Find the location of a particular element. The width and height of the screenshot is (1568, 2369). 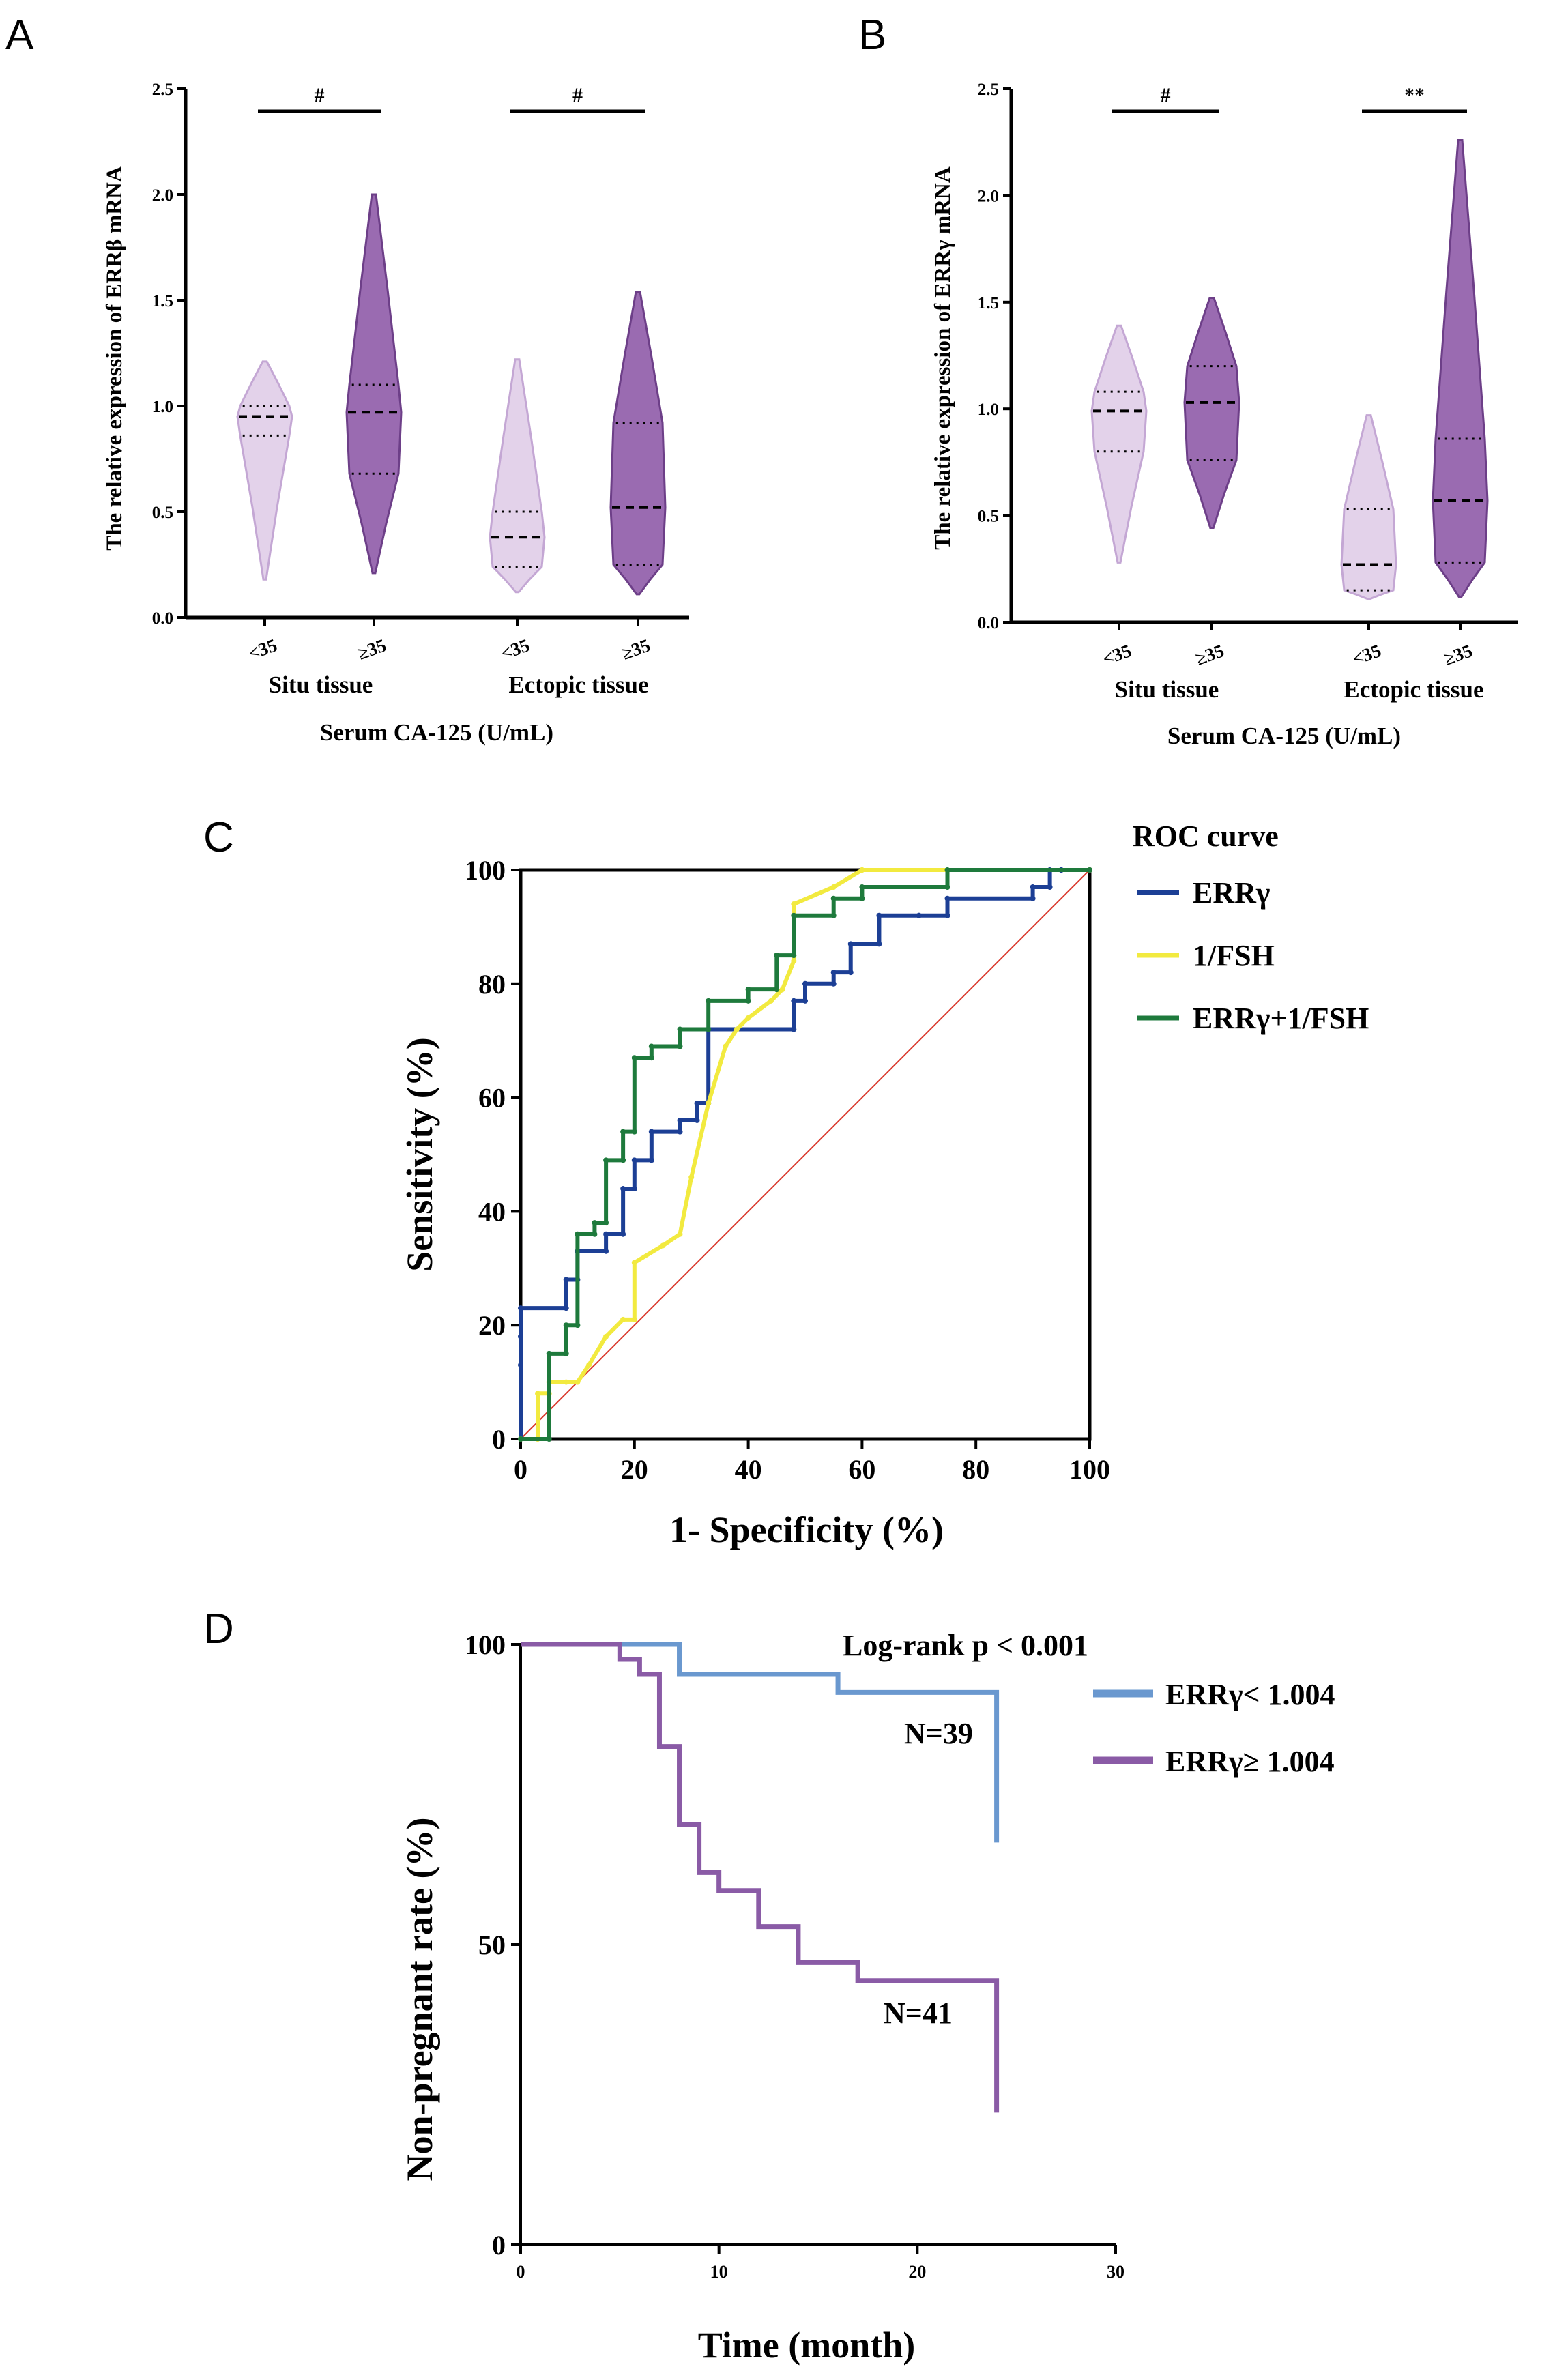

panel-d-x-axis-label: Time (month) is located at coordinates (807, 2345).